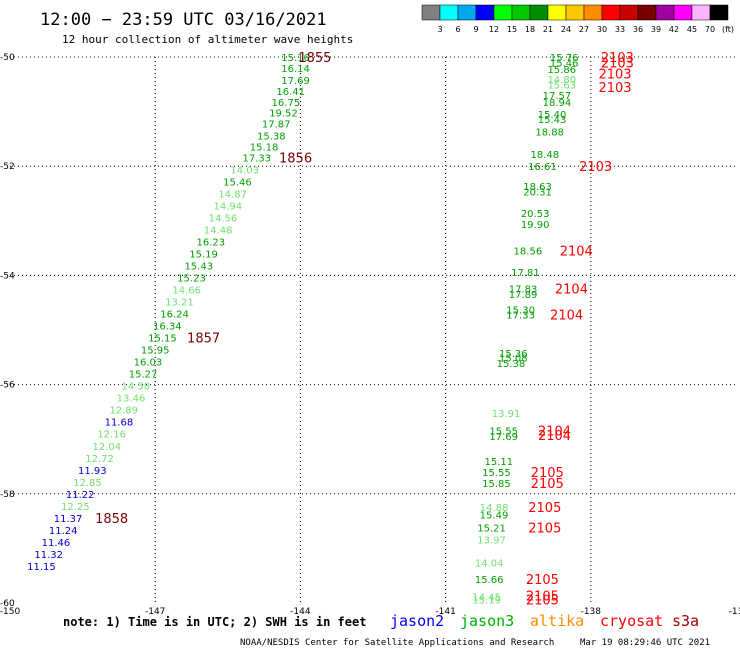 The height and width of the screenshot is (650, 740). Describe the element at coordinates (7, 58) in the screenshot. I see `y-tick-label: -50` at that location.